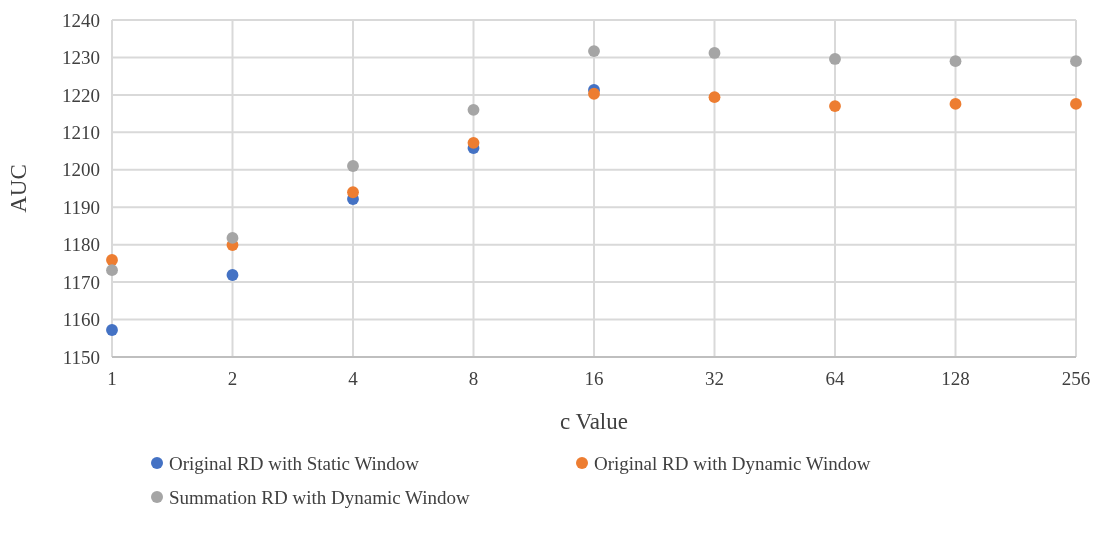 The height and width of the screenshot is (550, 1094). What do you see at coordinates (18, 188) in the screenshot?
I see `y-axis-title: AUC` at bounding box center [18, 188].